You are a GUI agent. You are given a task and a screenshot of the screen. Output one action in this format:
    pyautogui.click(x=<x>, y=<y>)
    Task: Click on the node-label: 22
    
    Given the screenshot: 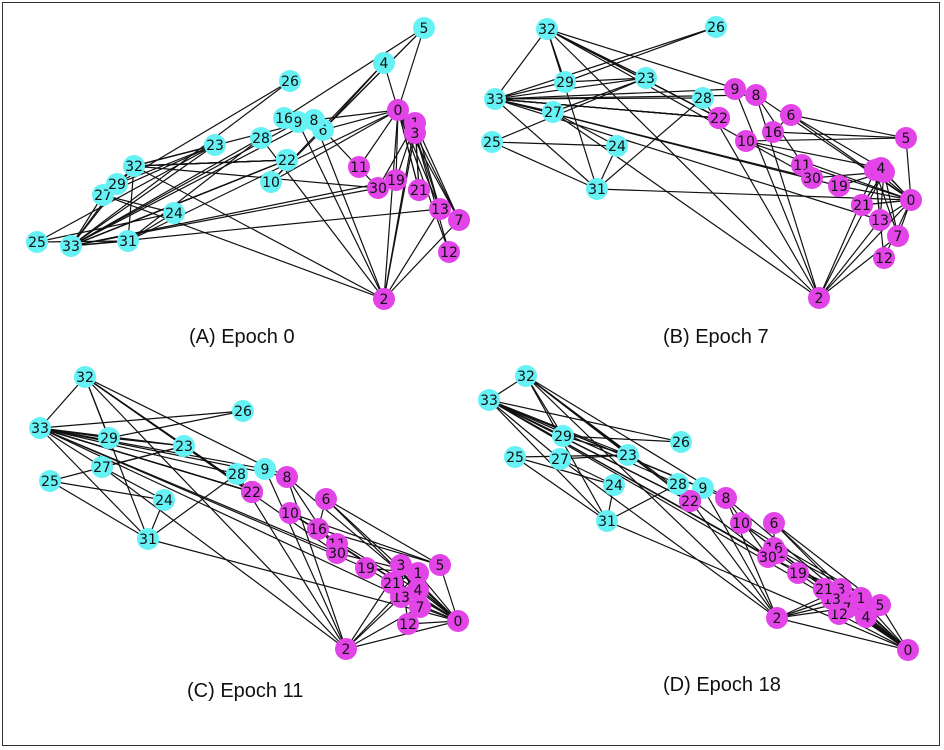 What is the action you would take?
    pyautogui.click(x=690, y=502)
    